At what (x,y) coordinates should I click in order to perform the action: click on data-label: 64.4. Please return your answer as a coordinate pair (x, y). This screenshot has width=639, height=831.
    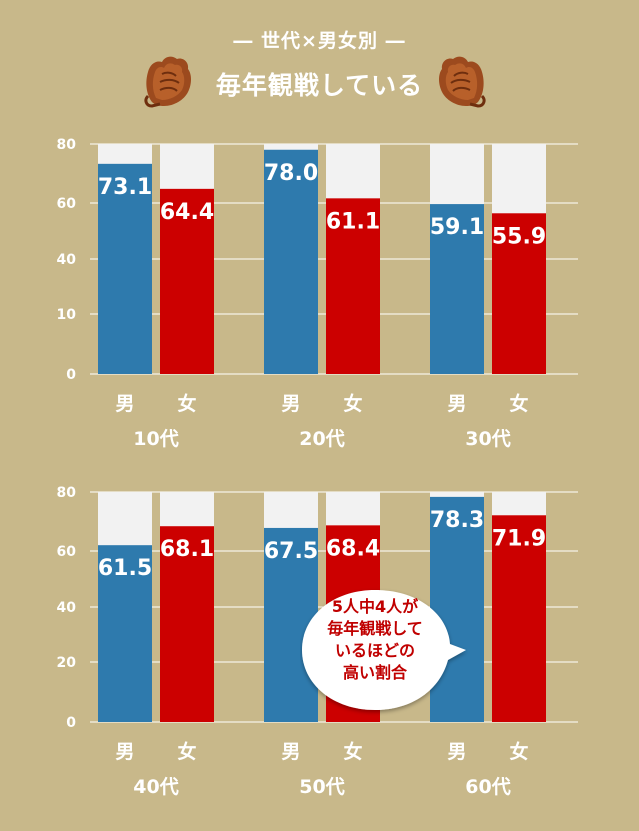
    Looking at the image, I should click on (187, 212).